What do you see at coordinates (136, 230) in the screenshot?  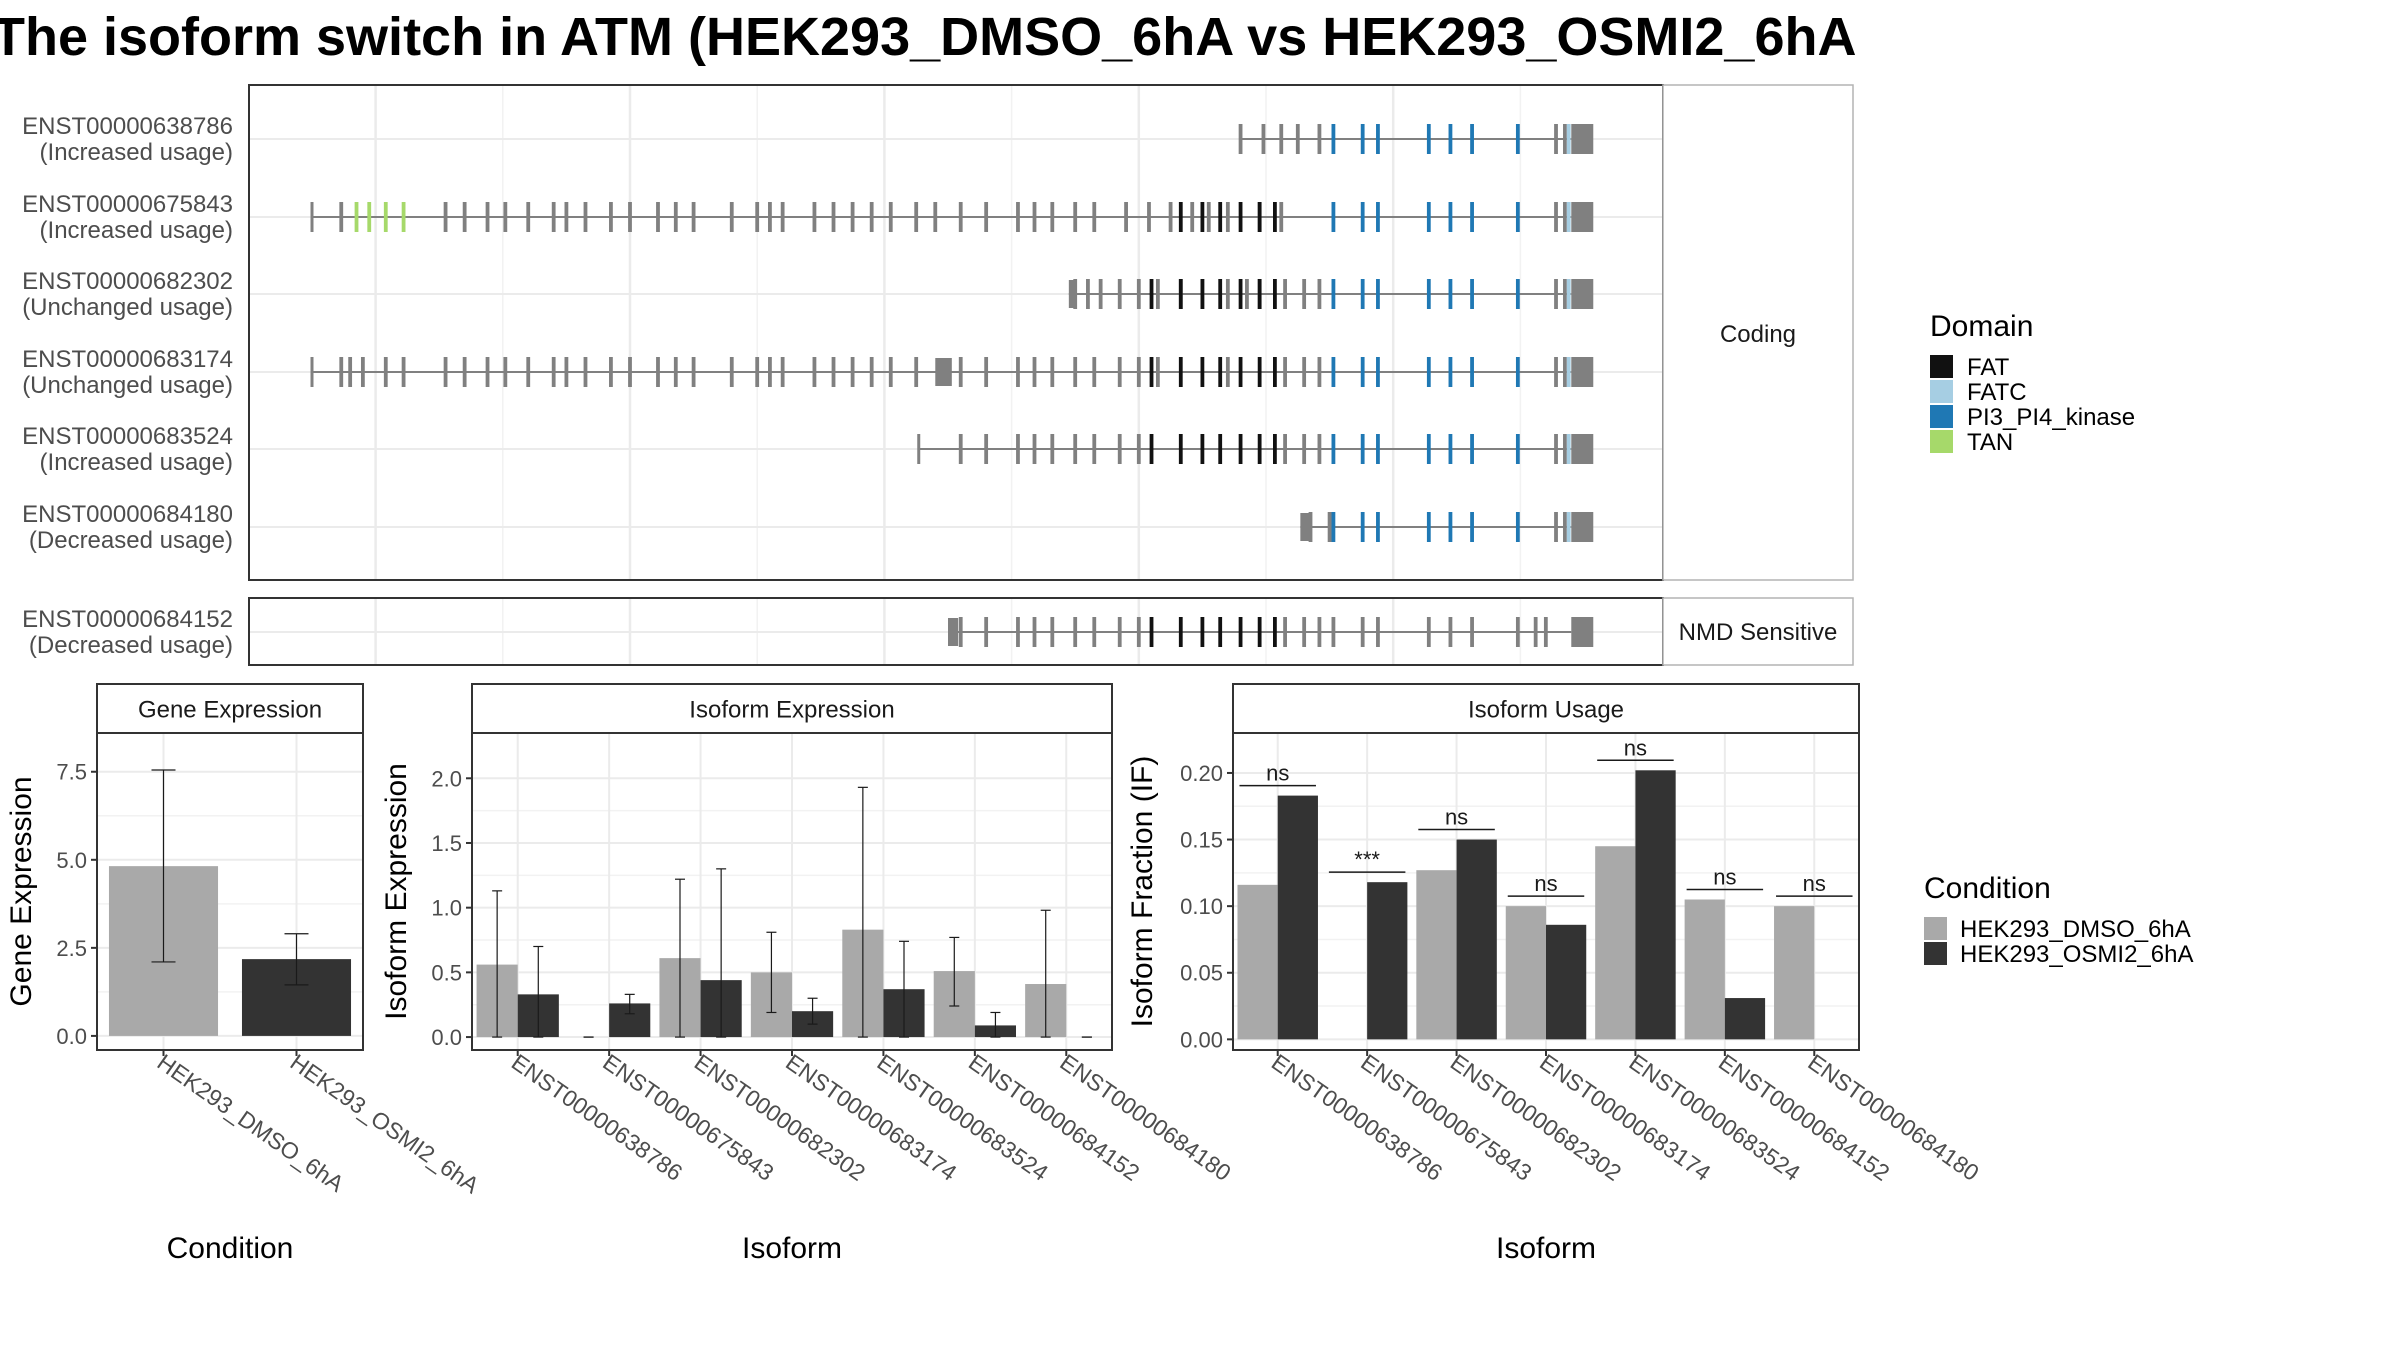 I see `isoform-label-usage: (Increased usage)` at bounding box center [136, 230].